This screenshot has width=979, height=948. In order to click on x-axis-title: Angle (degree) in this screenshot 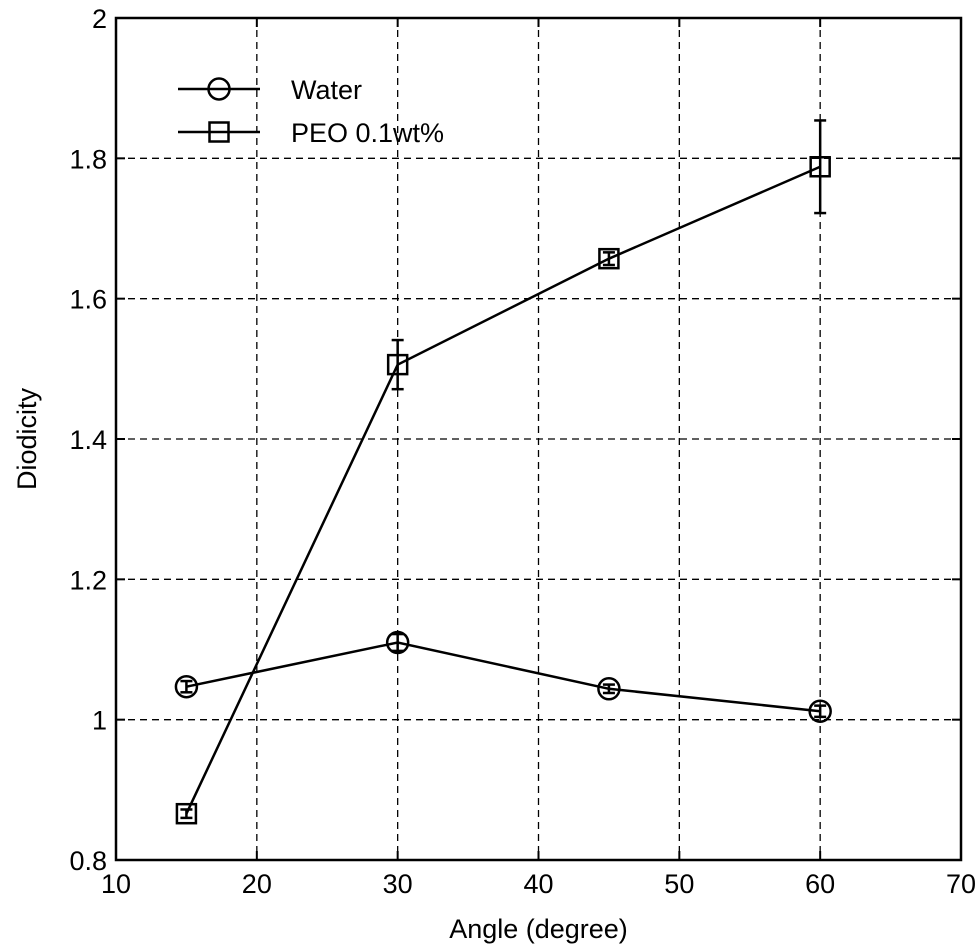, I will do `click(538, 929)`.